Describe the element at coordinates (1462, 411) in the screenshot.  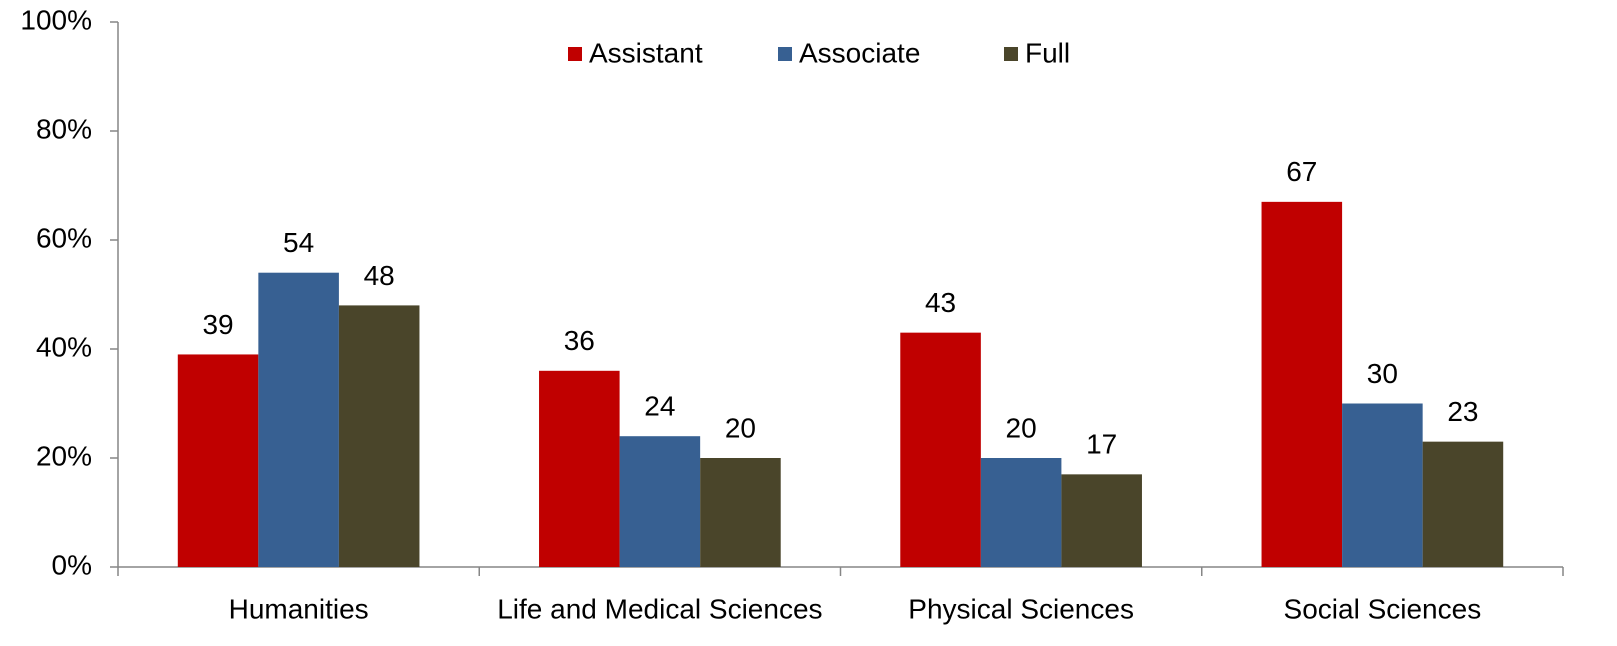
I see `data-label: 23` at that location.